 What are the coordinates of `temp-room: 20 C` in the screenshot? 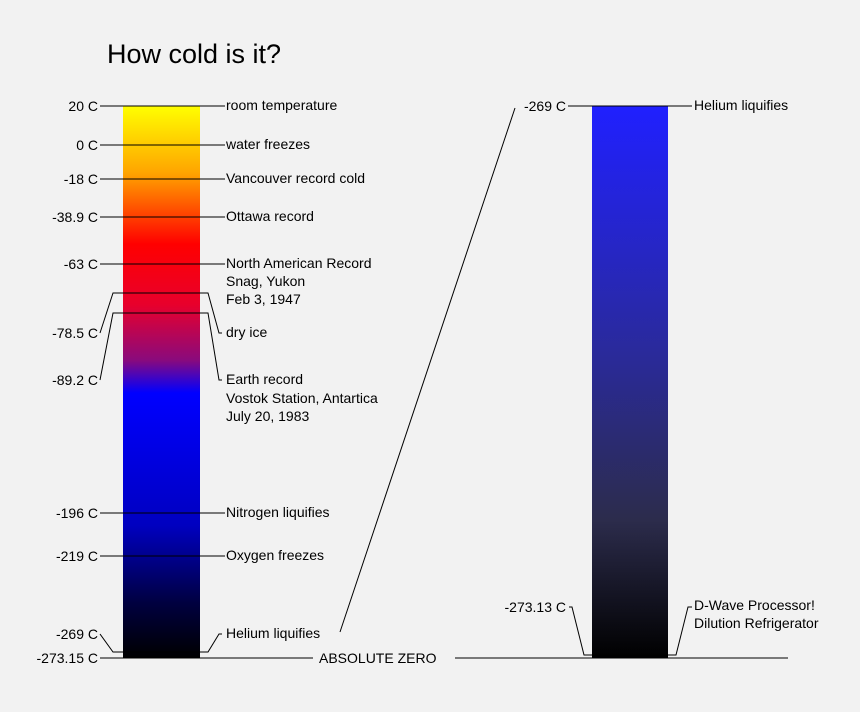 It's located at (83, 106).